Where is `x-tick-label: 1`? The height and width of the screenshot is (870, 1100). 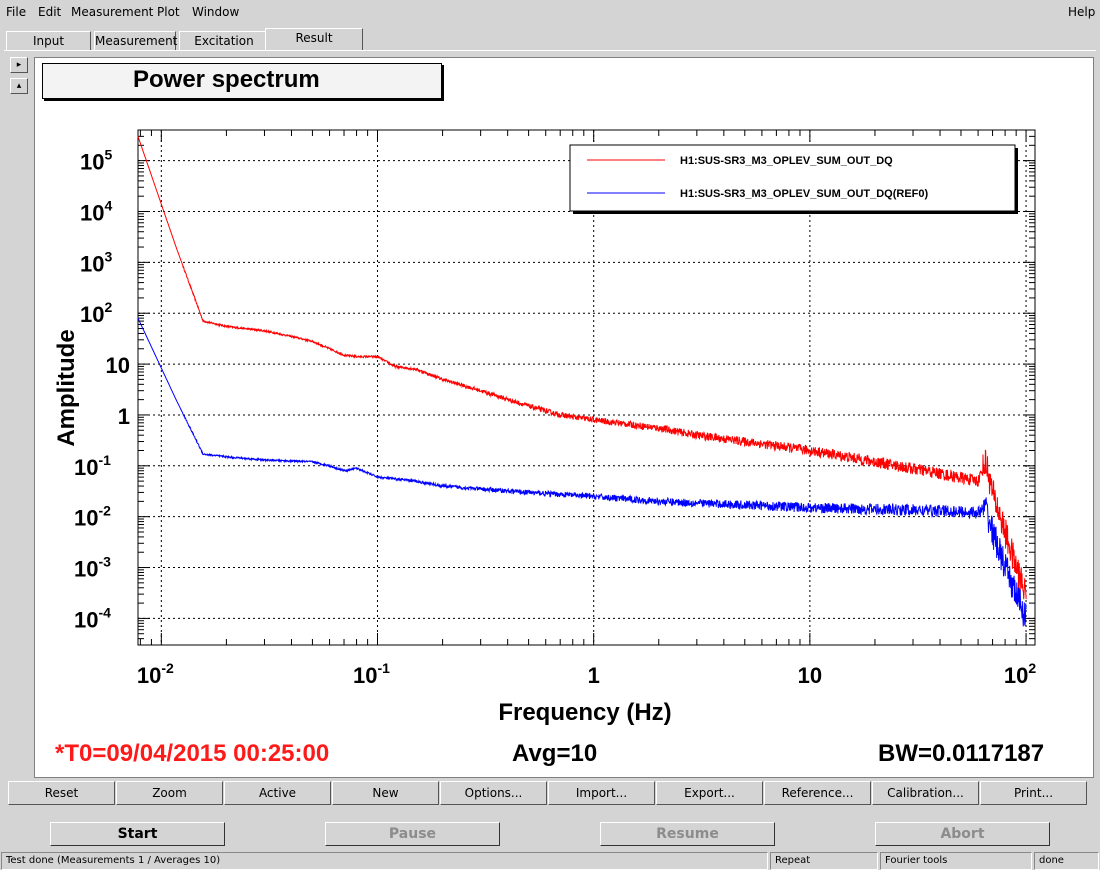 x-tick-label: 1 is located at coordinates (594, 675).